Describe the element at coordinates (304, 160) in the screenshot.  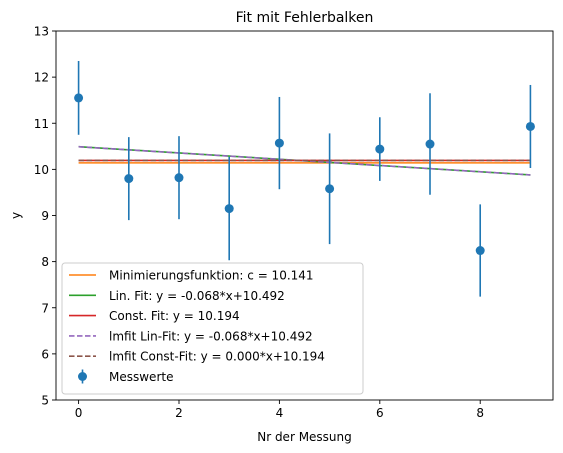
I see `fit-lines` at that location.